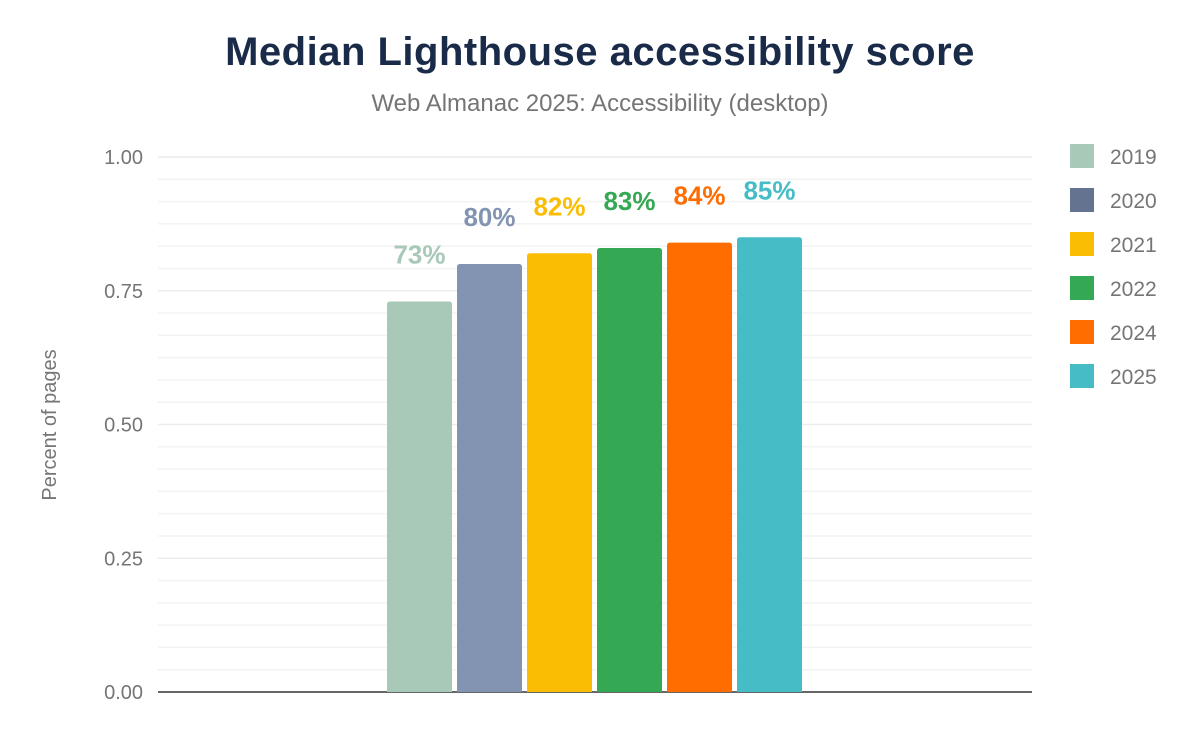 The height and width of the screenshot is (742, 1200). What do you see at coordinates (1082, 376) in the screenshot?
I see `legend-swatch-2025` at bounding box center [1082, 376].